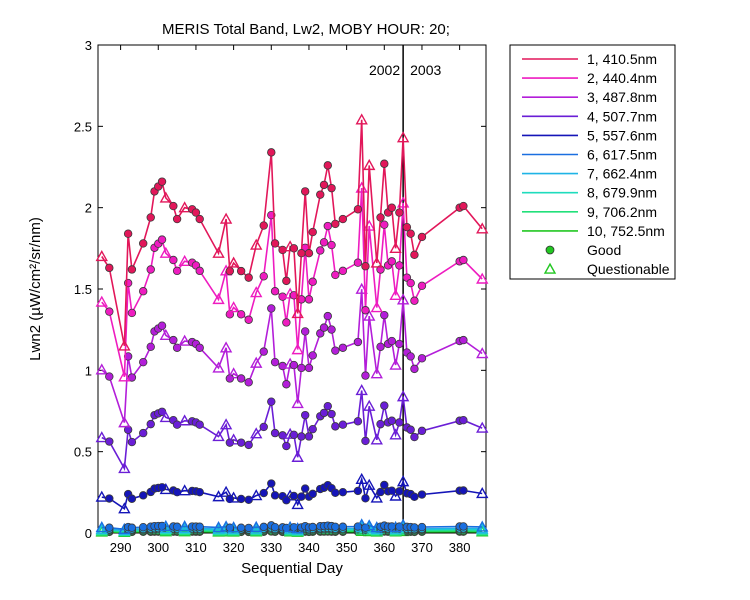 The image size is (750, 600). Describe the element at coordinates (626, 231) in the screenshot. I see `legend-label: 10, 752.5nm` at that location.